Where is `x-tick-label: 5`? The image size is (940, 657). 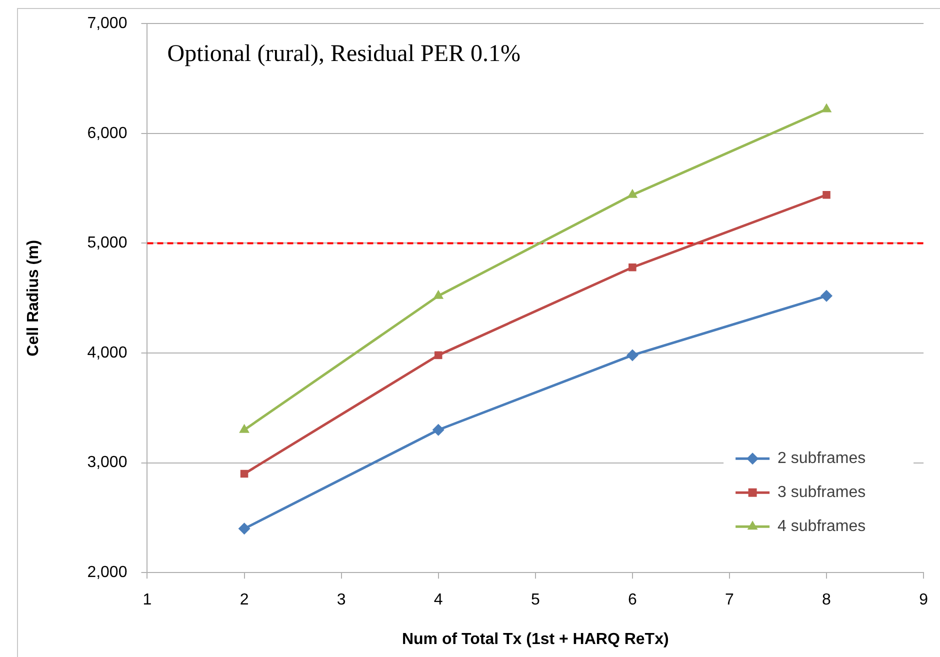 x-tick-label: 5 is located at coordinates (535, 600).